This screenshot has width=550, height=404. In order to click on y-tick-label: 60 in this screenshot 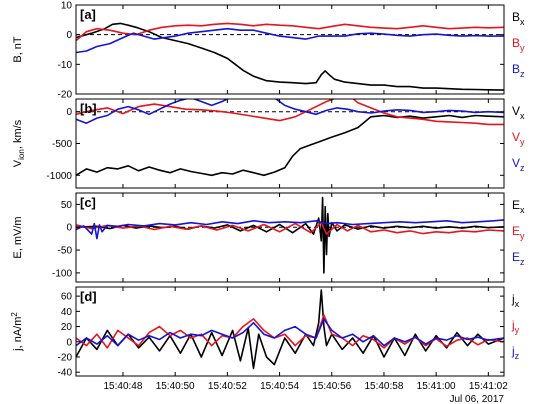, I will do `click(67, 297)`.